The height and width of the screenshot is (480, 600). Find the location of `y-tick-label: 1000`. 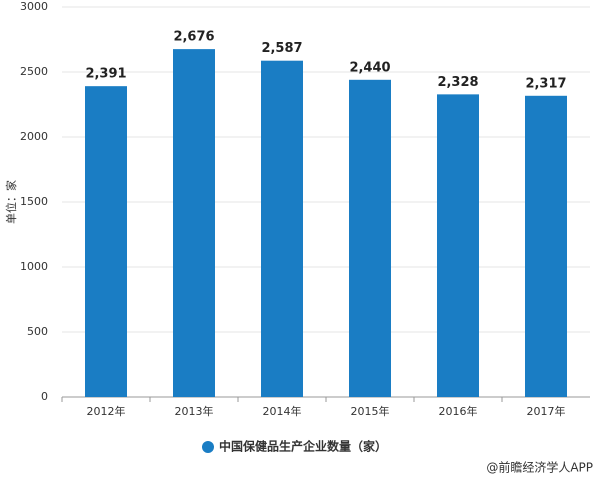

y-tick-label: 1000 is located at coordinates (34, 266).